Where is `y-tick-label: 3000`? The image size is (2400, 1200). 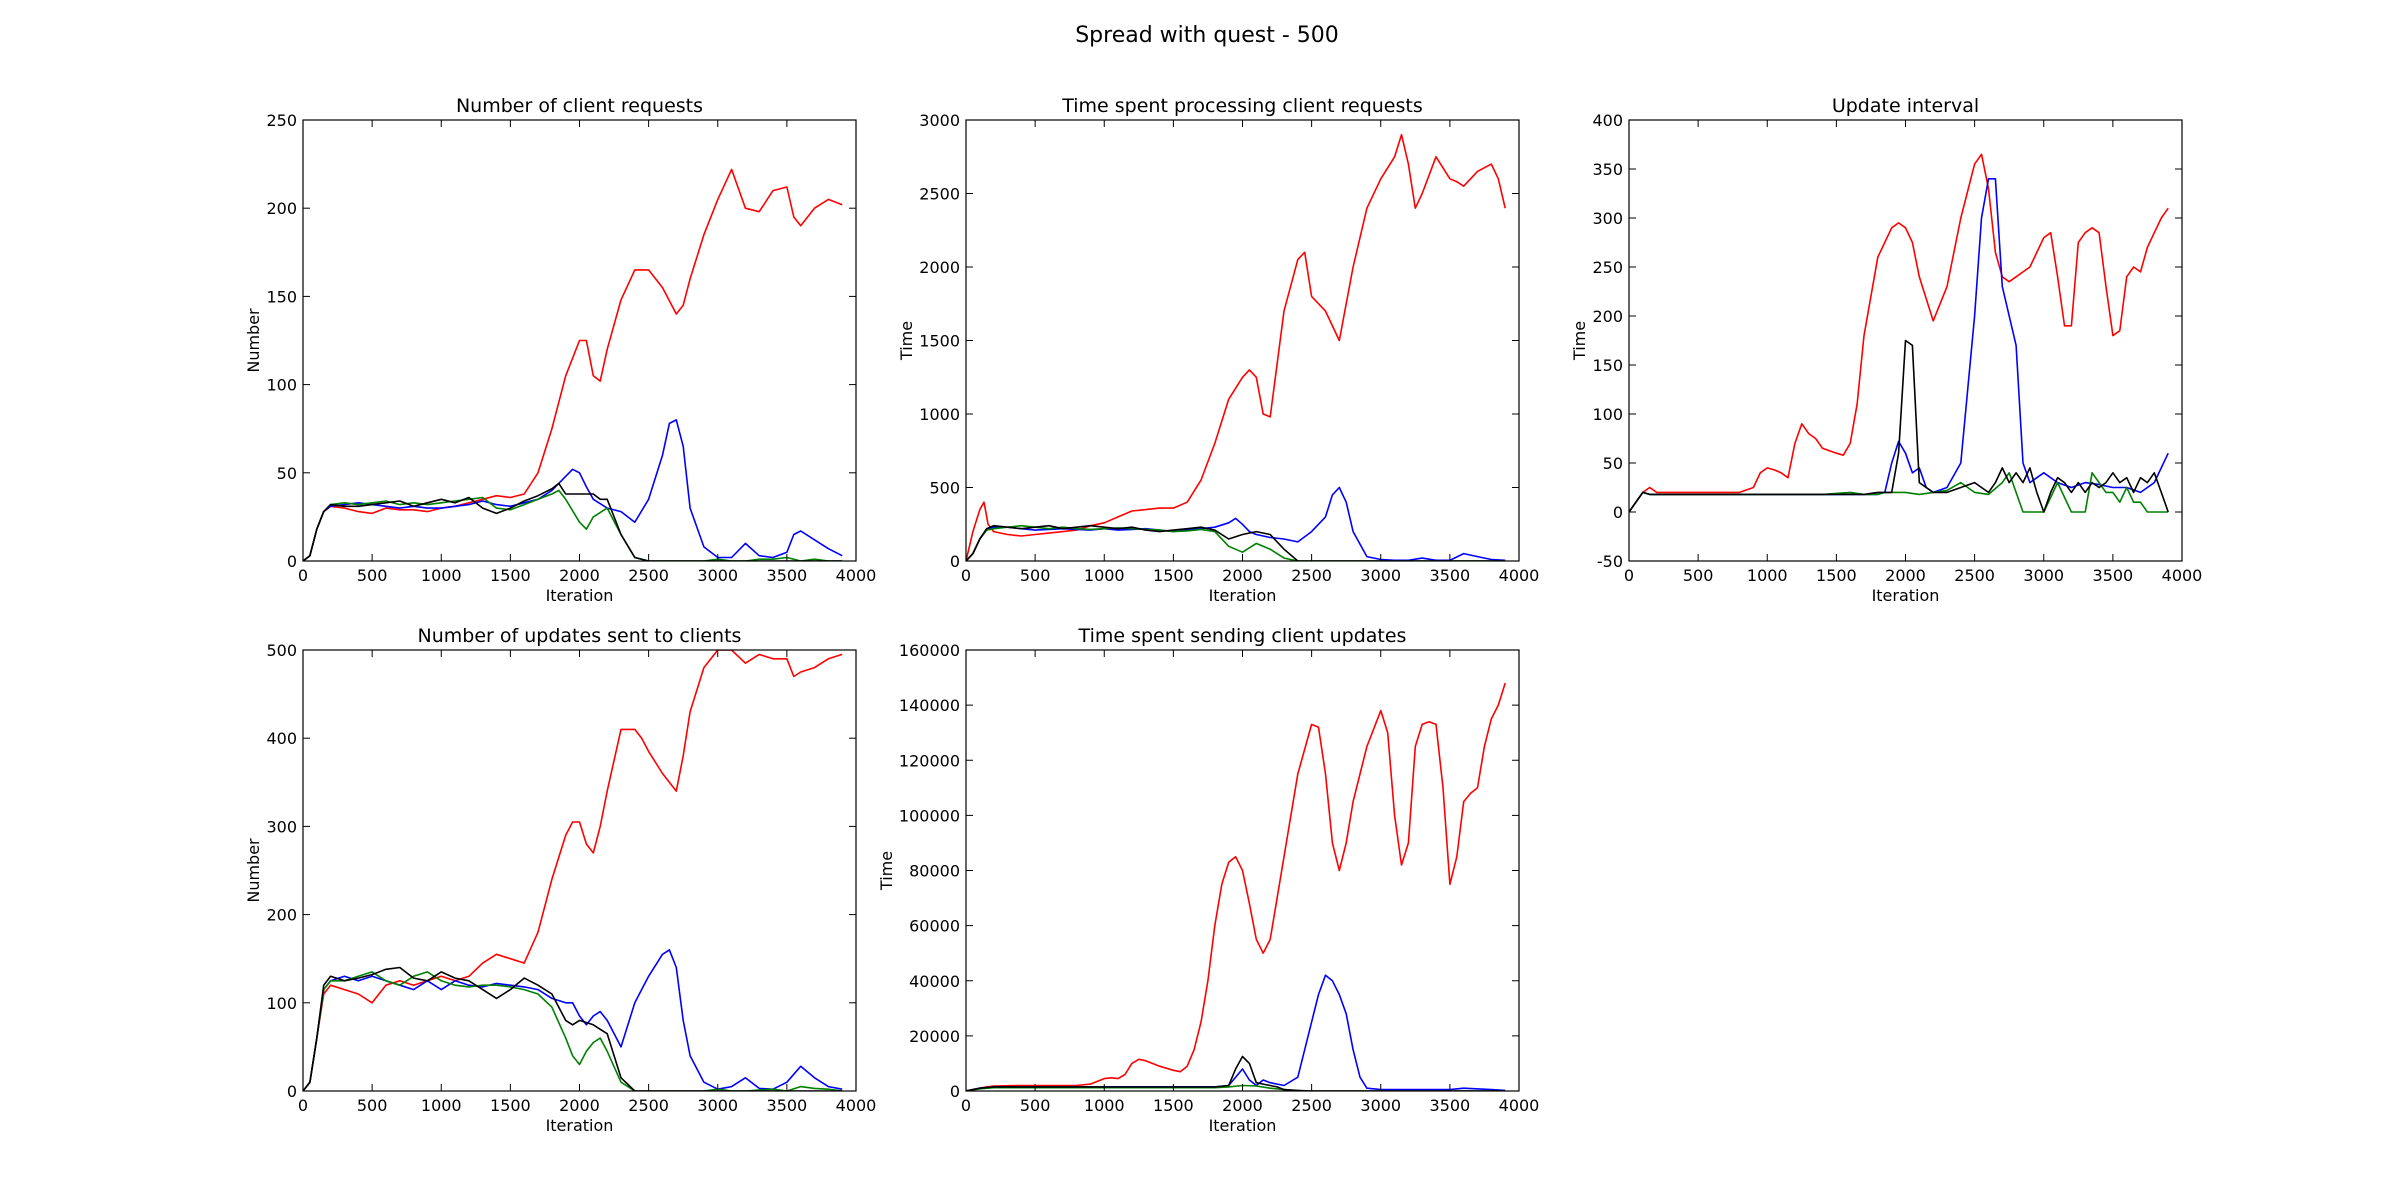
y-tick-label: 3000 is located at coordinates (939, 120).